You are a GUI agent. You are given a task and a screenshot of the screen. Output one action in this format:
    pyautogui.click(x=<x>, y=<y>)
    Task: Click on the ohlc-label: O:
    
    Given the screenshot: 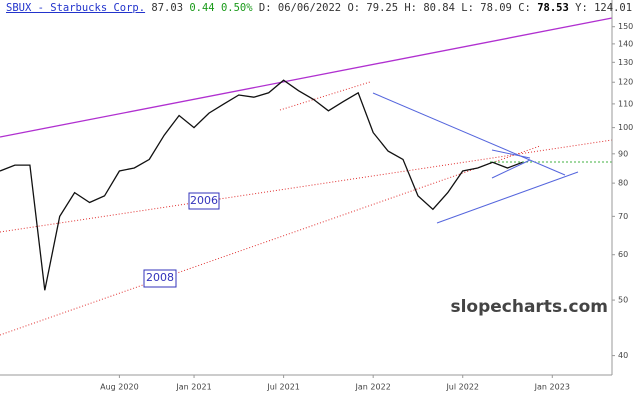 What is the action you would take?
    pyautogui.click(x=354, y=8)
    